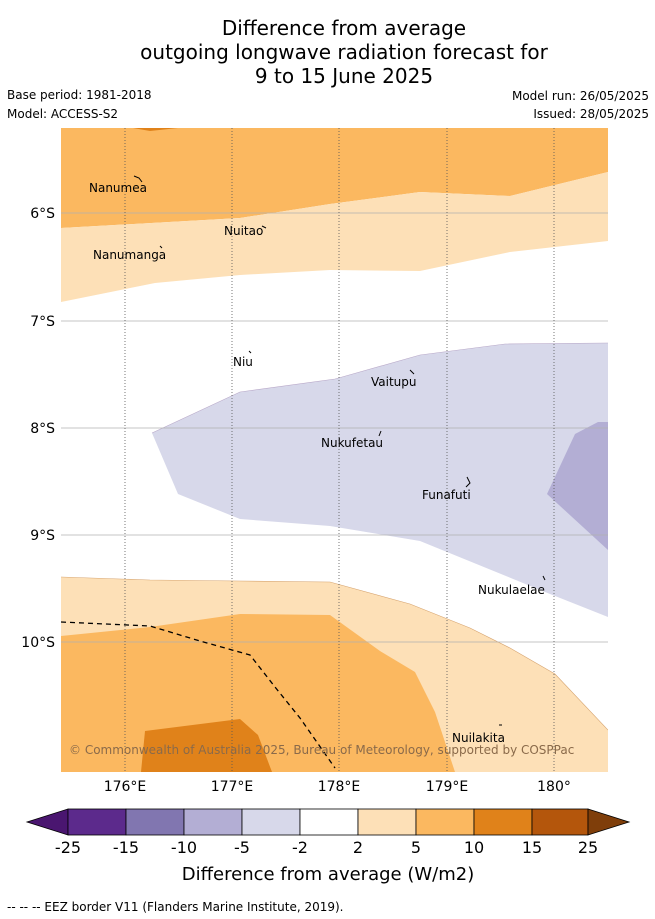  What do you see at coordinates (352, 443) in the screenshot?
I see `place-label-nukufetau: Nukufetau` at bounding box center [352, 443].